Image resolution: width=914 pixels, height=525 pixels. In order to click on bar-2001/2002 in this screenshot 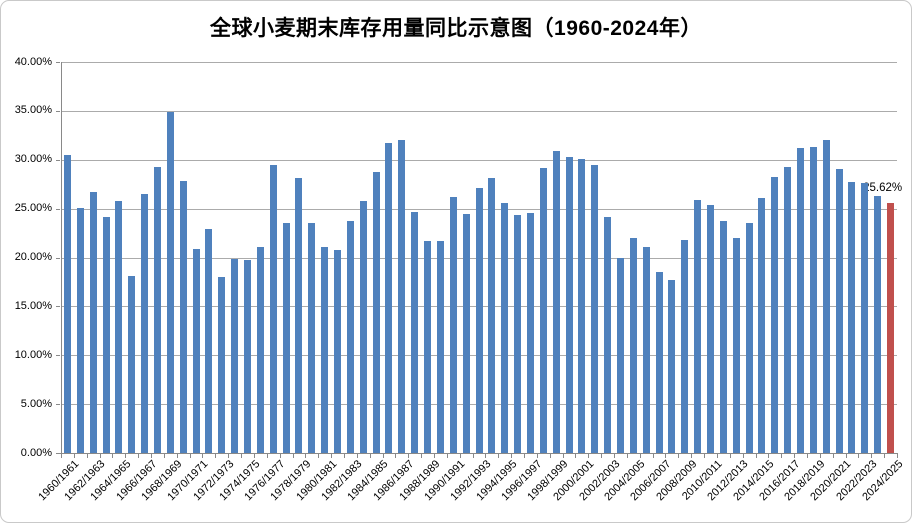, I will do `click(595, 308)`.